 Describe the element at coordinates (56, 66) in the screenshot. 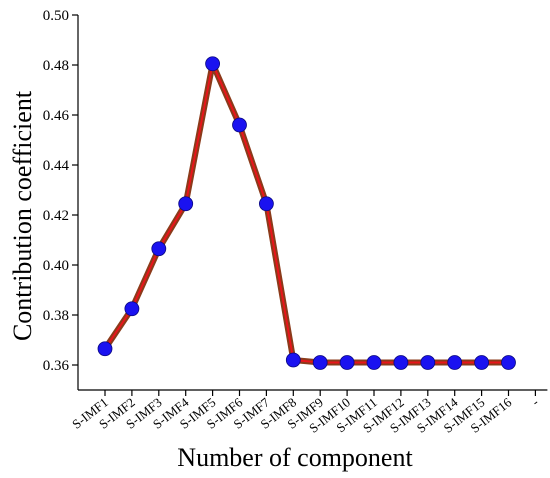

I see `y-tick-label: 0.48` at that location.